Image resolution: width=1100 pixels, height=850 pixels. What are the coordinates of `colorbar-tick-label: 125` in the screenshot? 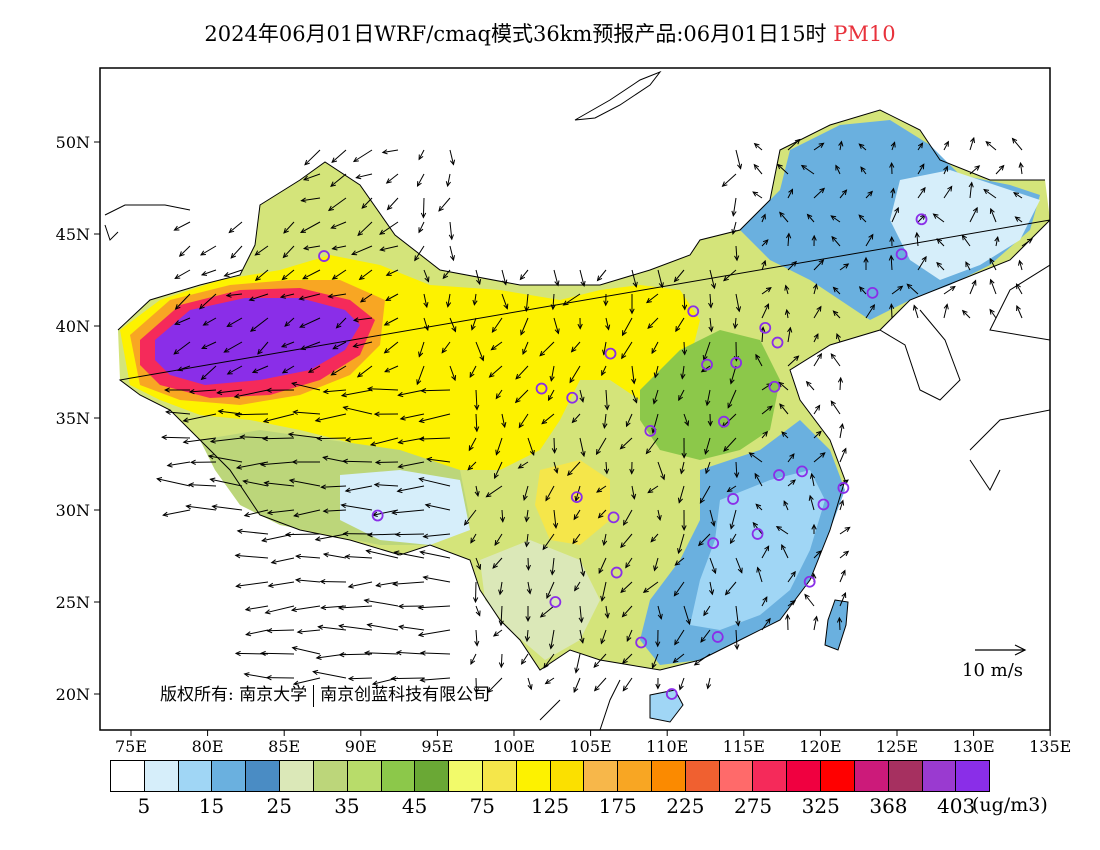 It's located at (550, 806).